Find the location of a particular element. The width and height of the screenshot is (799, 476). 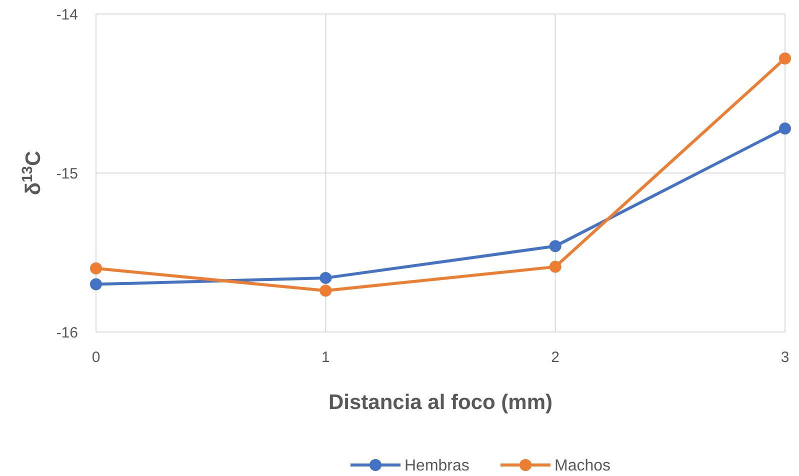

x-tick-label: 1 is located at coordinates (325, 357).